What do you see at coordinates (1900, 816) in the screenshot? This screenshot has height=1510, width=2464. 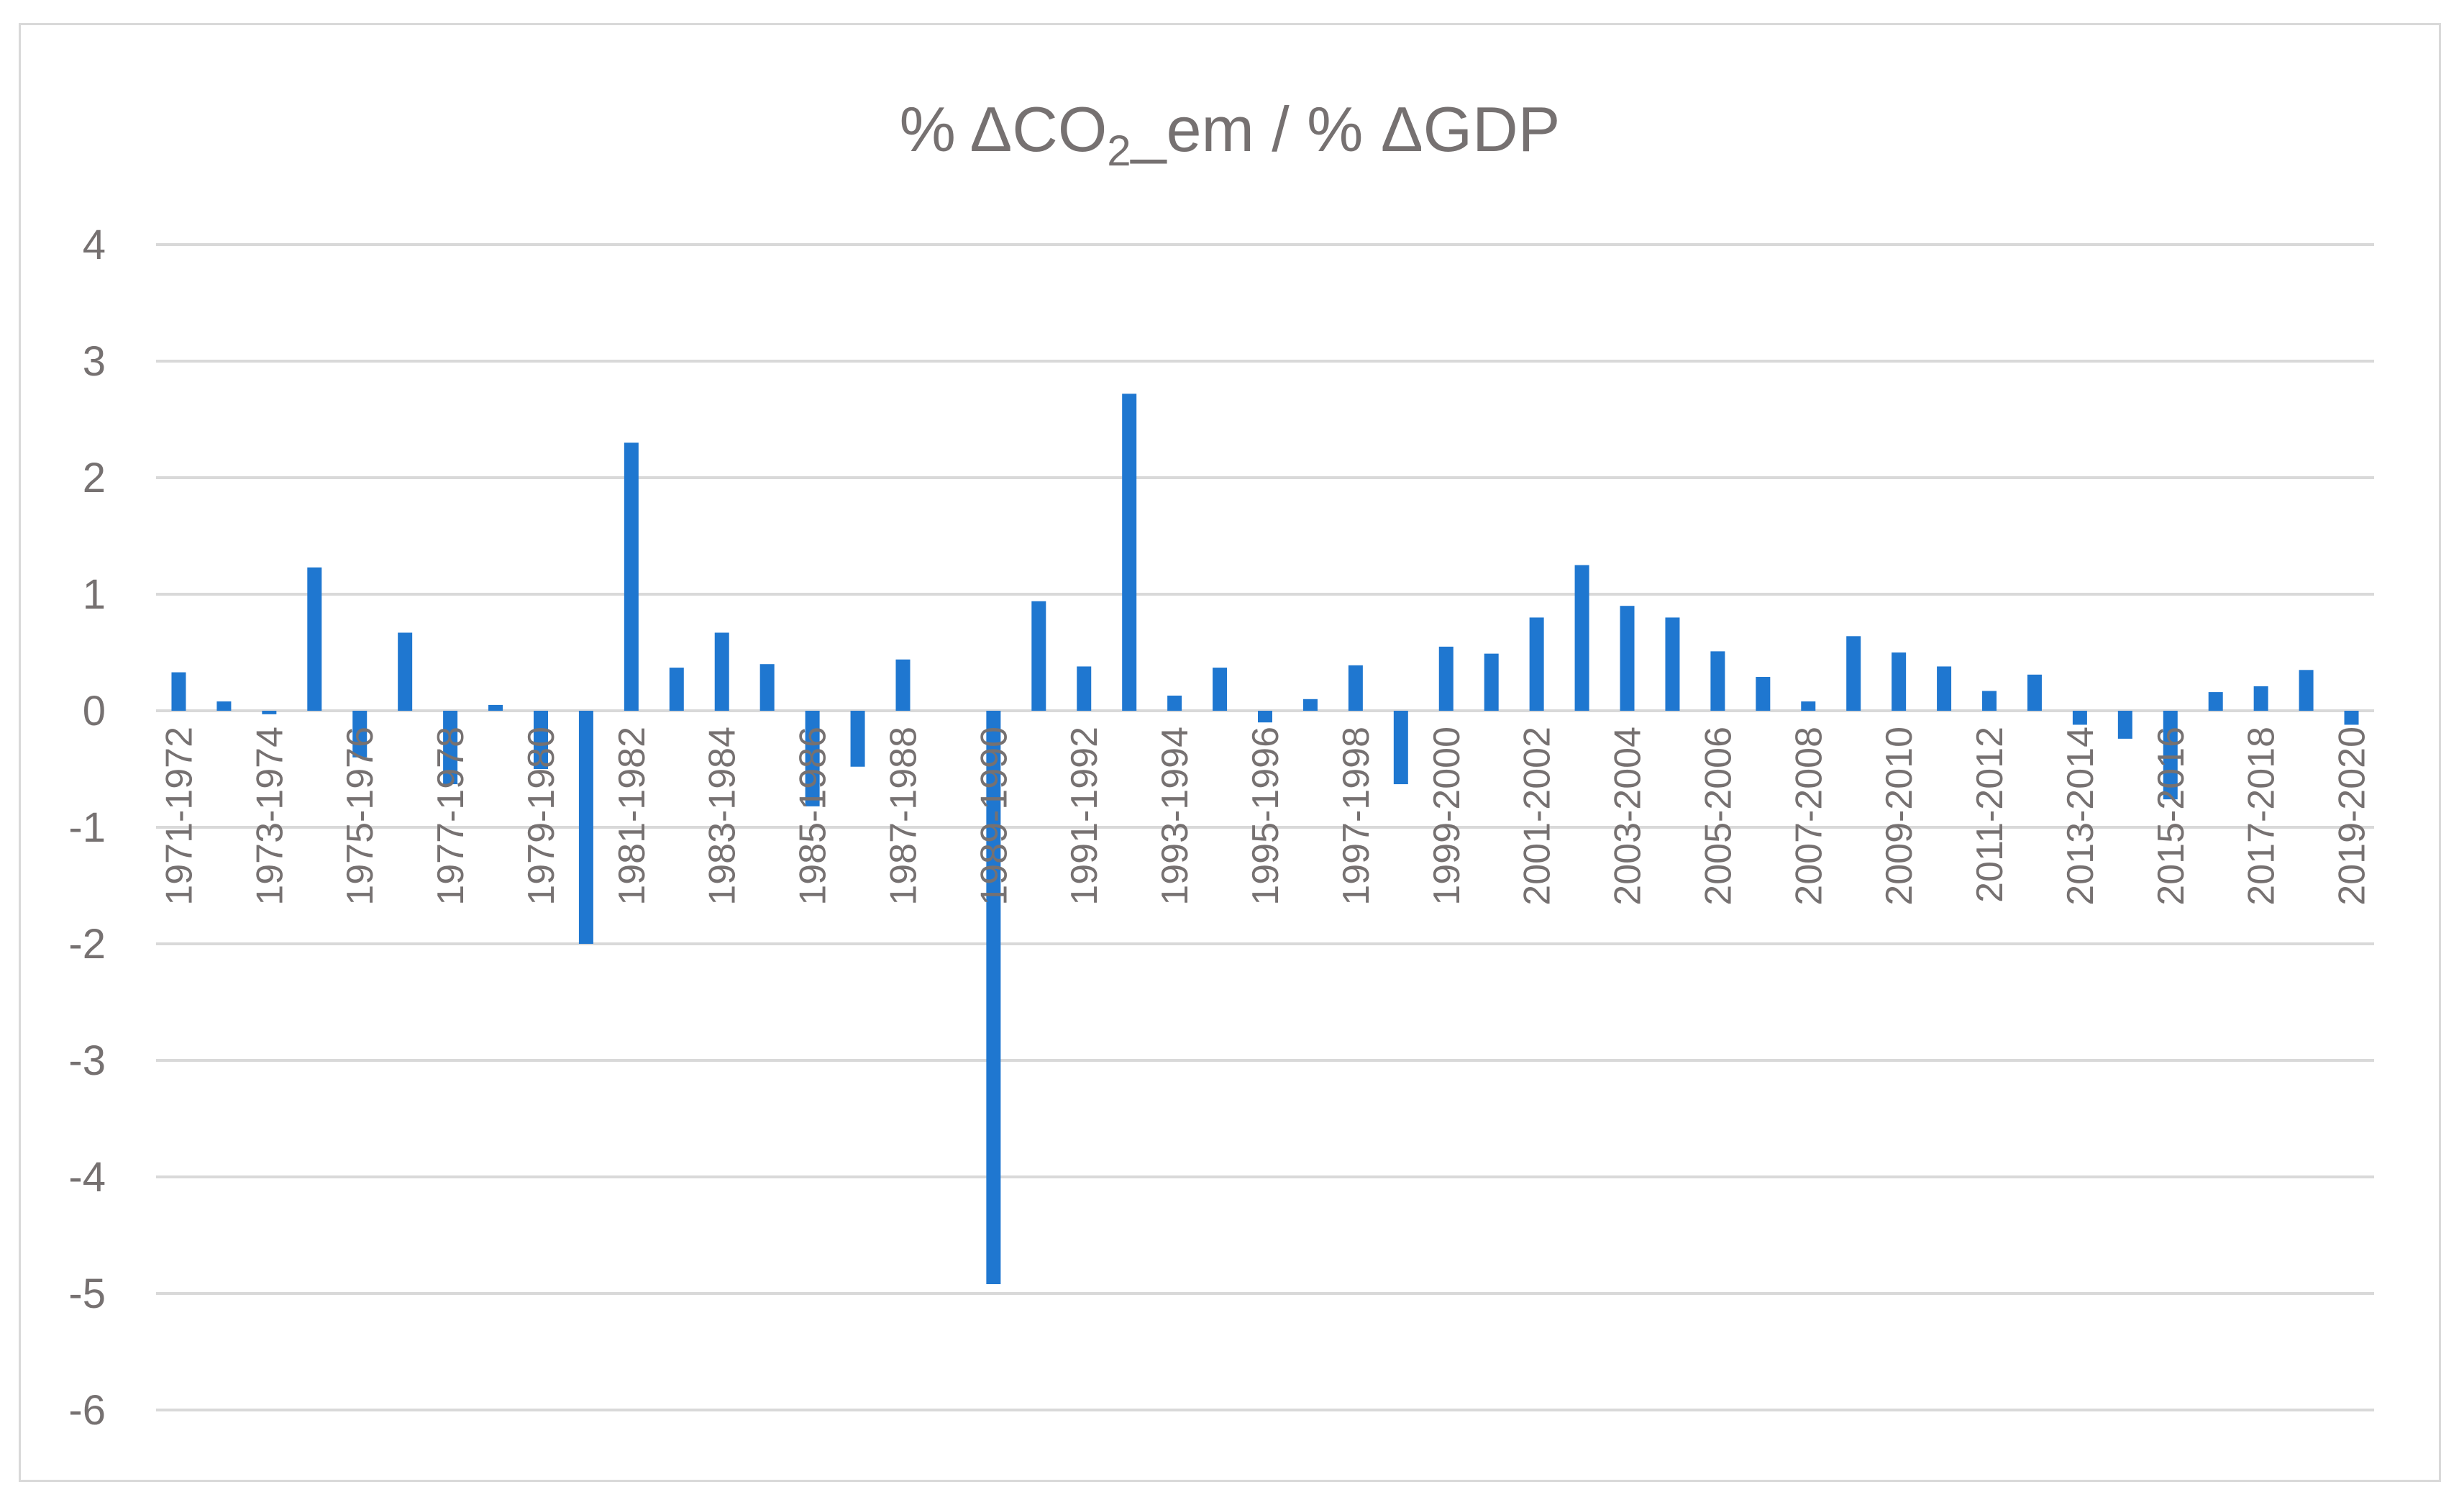 I see `x-tick-label: 2009-2010` at bounding box center [1900, 816].